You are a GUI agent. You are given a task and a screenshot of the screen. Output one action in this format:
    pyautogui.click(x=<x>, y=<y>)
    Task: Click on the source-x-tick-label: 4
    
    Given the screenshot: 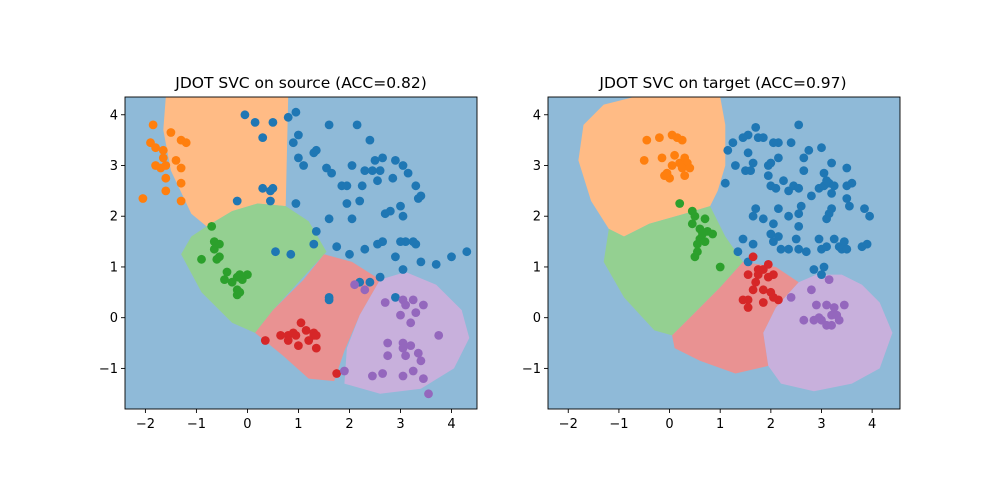 What is the action you would take?
    pyautogui.click(x=451, y=424)
    